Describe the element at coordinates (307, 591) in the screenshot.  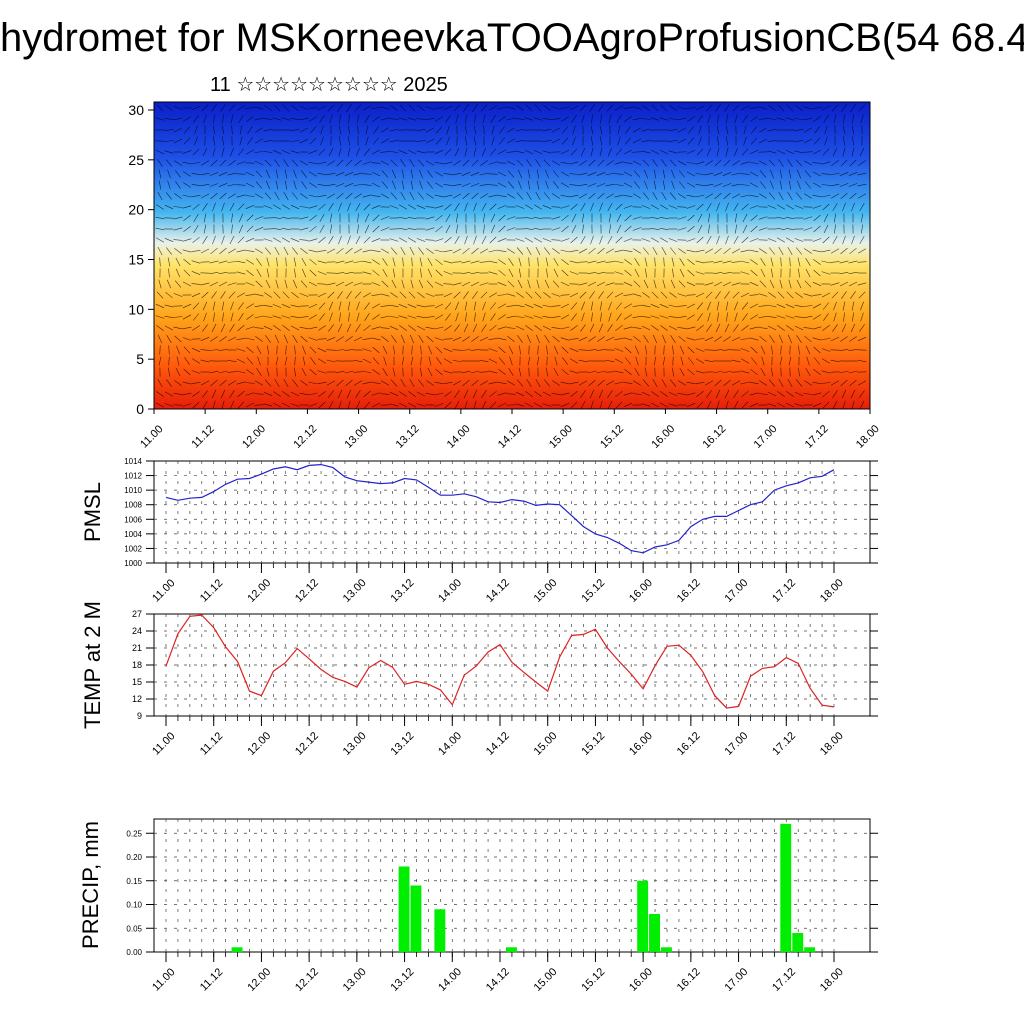
I see `x-tick-label: 12.12` at that location.